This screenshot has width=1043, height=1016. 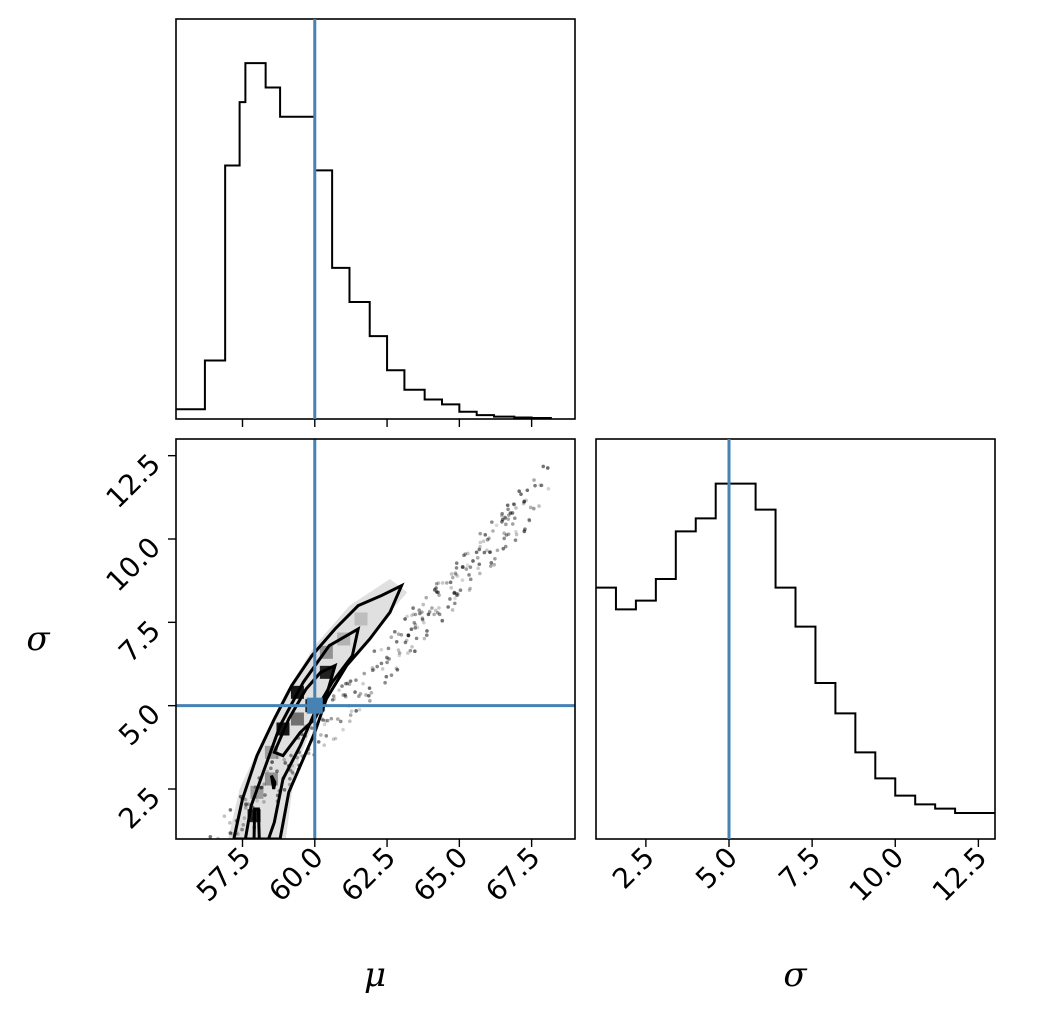 What do you see at coordinates (38, 639) in the screenshot?
I see `sigma-y-axis-label: σ` at bounding box center [38, 639].